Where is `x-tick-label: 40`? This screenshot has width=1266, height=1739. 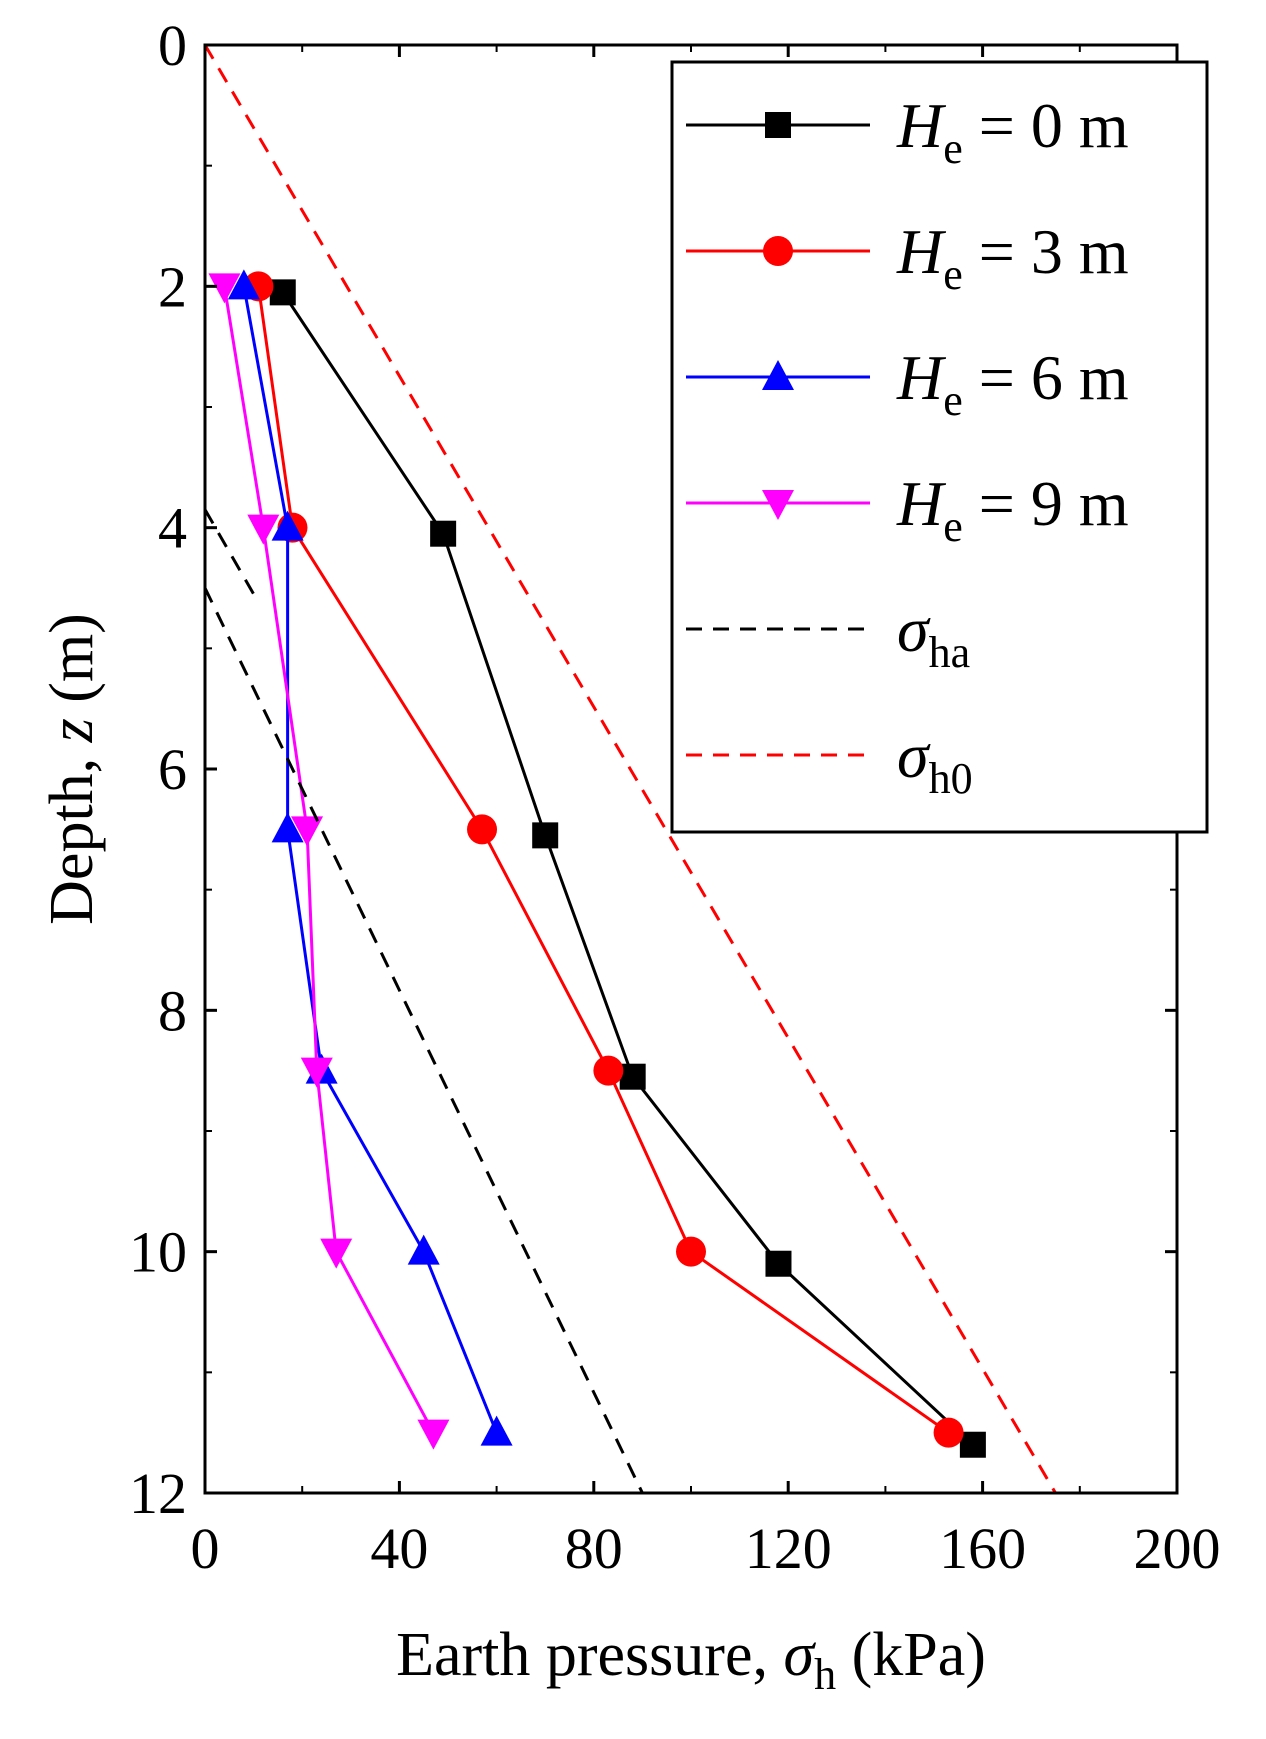 x-tick-label: 40 is located at coordinates (399, 1548).